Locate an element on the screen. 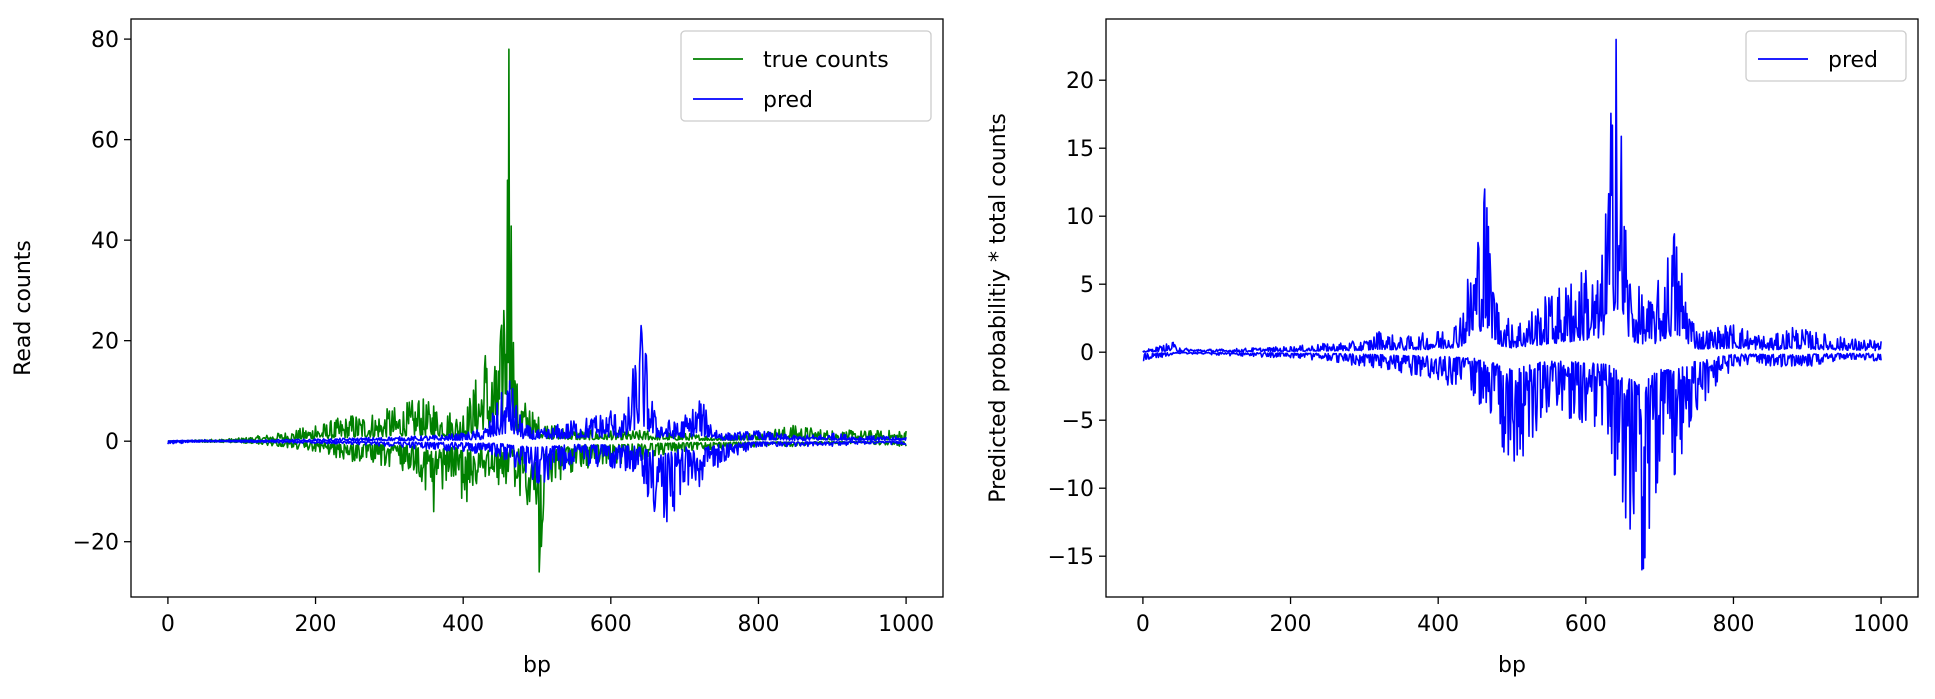  y-tick-label: 40 is located at coordinates (105, 241).